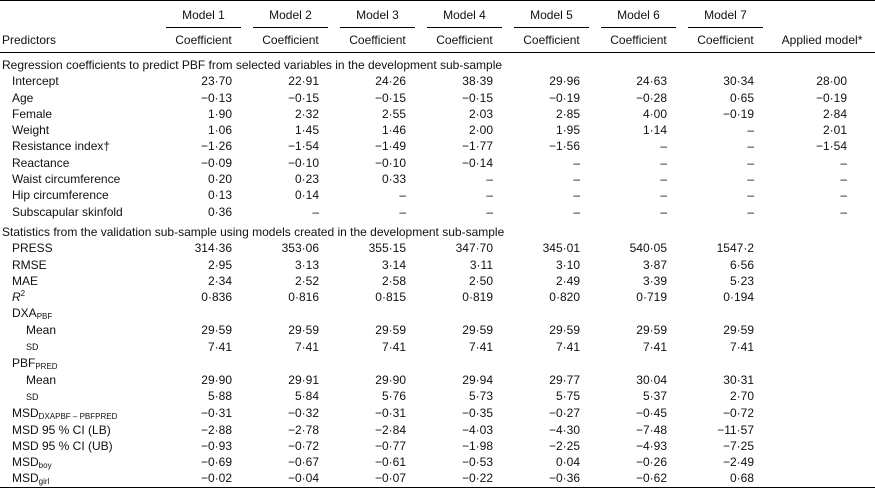 The image size is (875, 488). What do you see at coordinates (738, 81) in the screenshot?
I see `value-cell: 30·34` at bounding box center [738, 81].